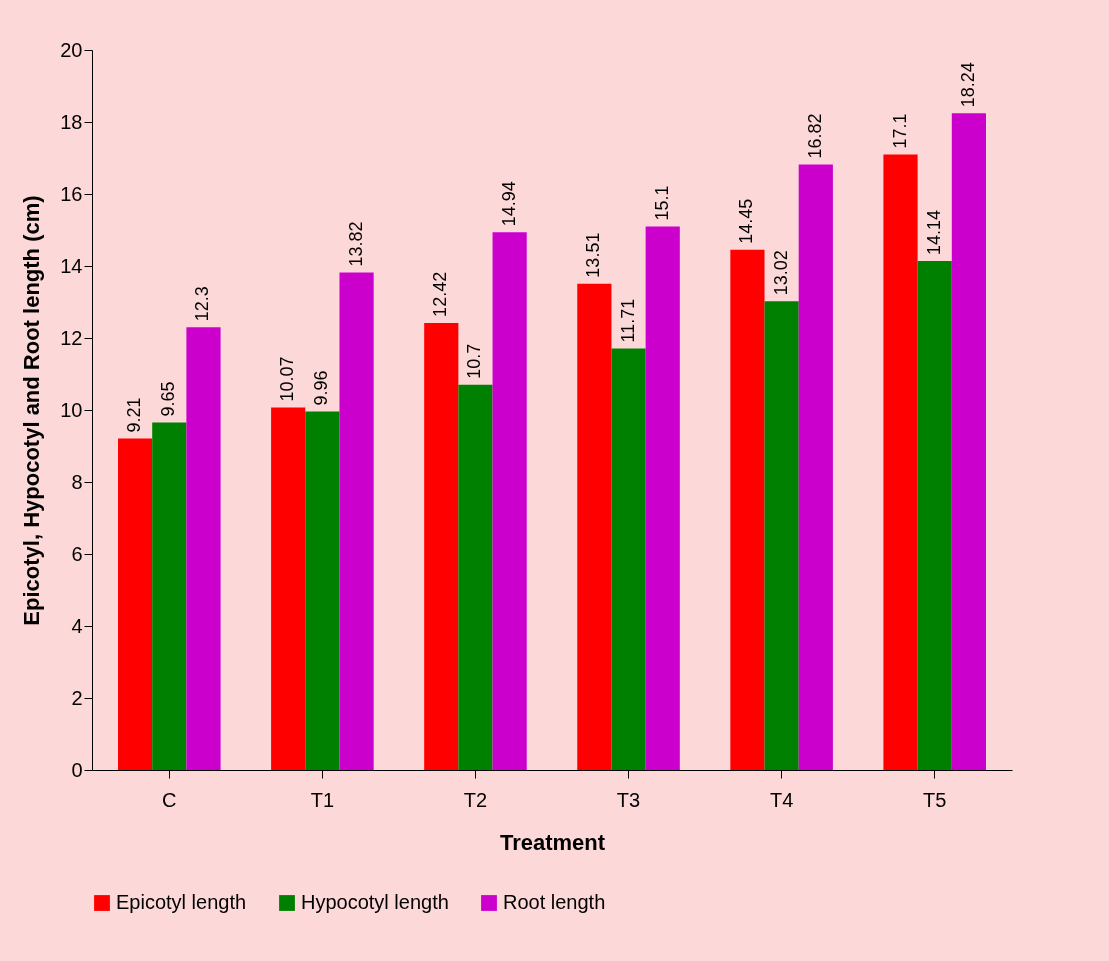  Describe the element at coordinates (321, 388) in the screenshot. I see `data-label: 9.96` at that location.